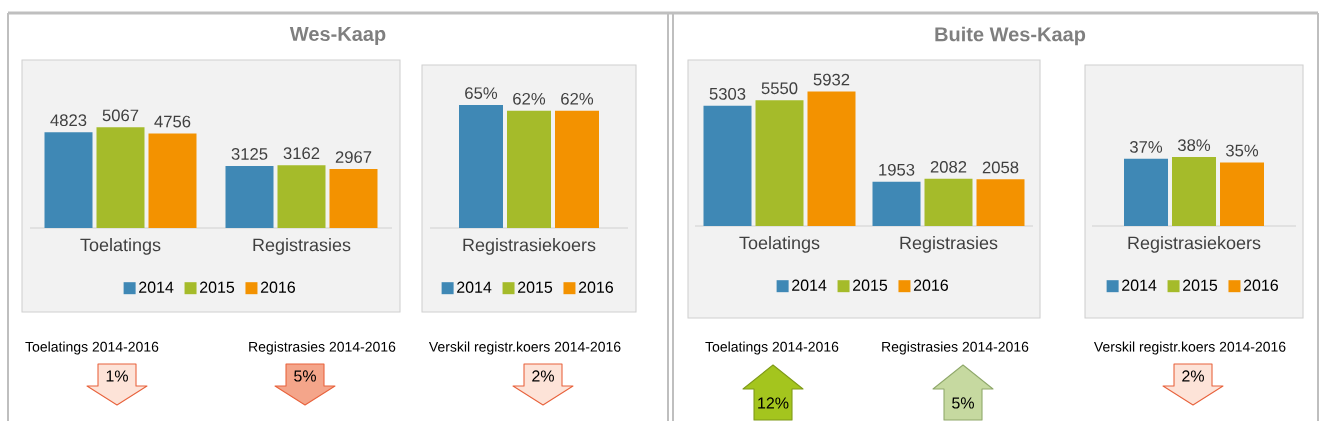  Describe the element at coordinates (948, 166) in the screenshot. I see `data-label: 2082` at that location.